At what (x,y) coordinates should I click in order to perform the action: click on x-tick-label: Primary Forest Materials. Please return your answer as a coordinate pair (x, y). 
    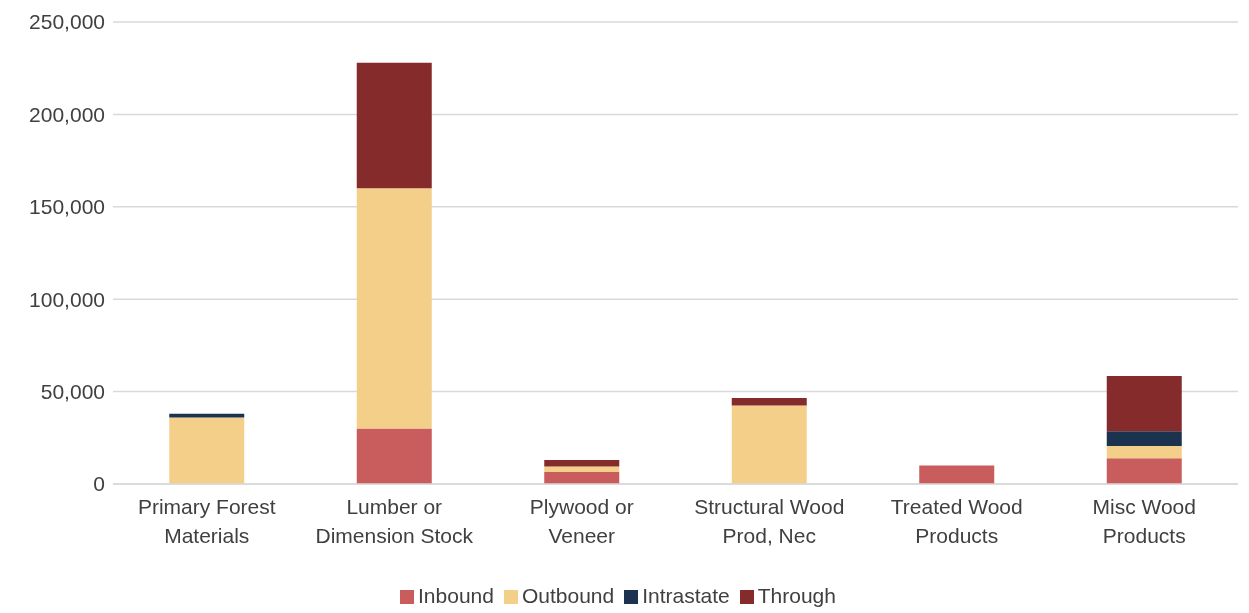
    Looking at the image, I should click on (206, 521).